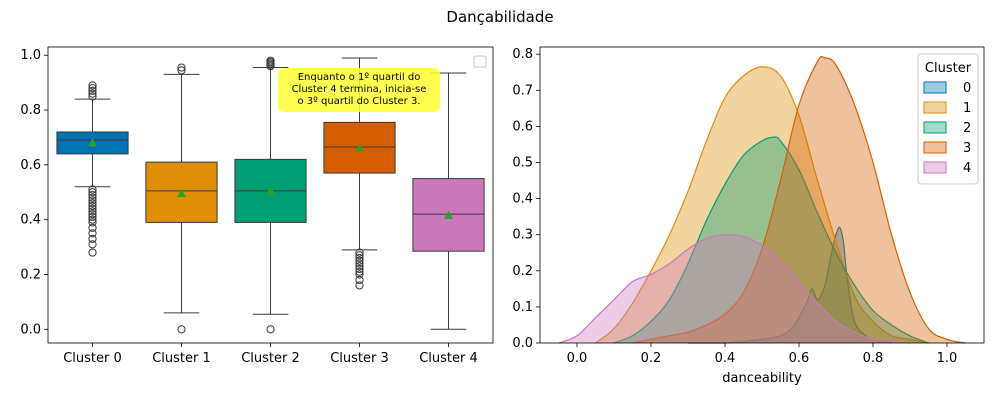 The height and width of the screenshot is (405, 1000). What do you see at coordinates (499, 17) in the screenshot?
I see `figure-title: Dançabilidade` at bounding box center [499, 17].